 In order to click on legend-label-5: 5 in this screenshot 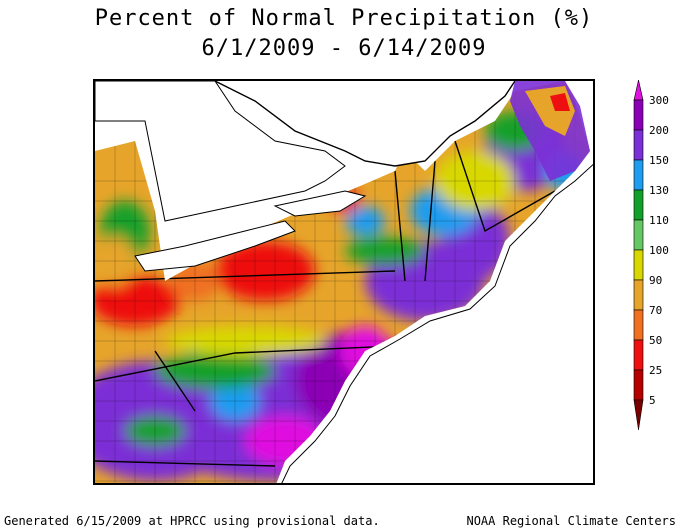, I will do `click(652, 400)`.